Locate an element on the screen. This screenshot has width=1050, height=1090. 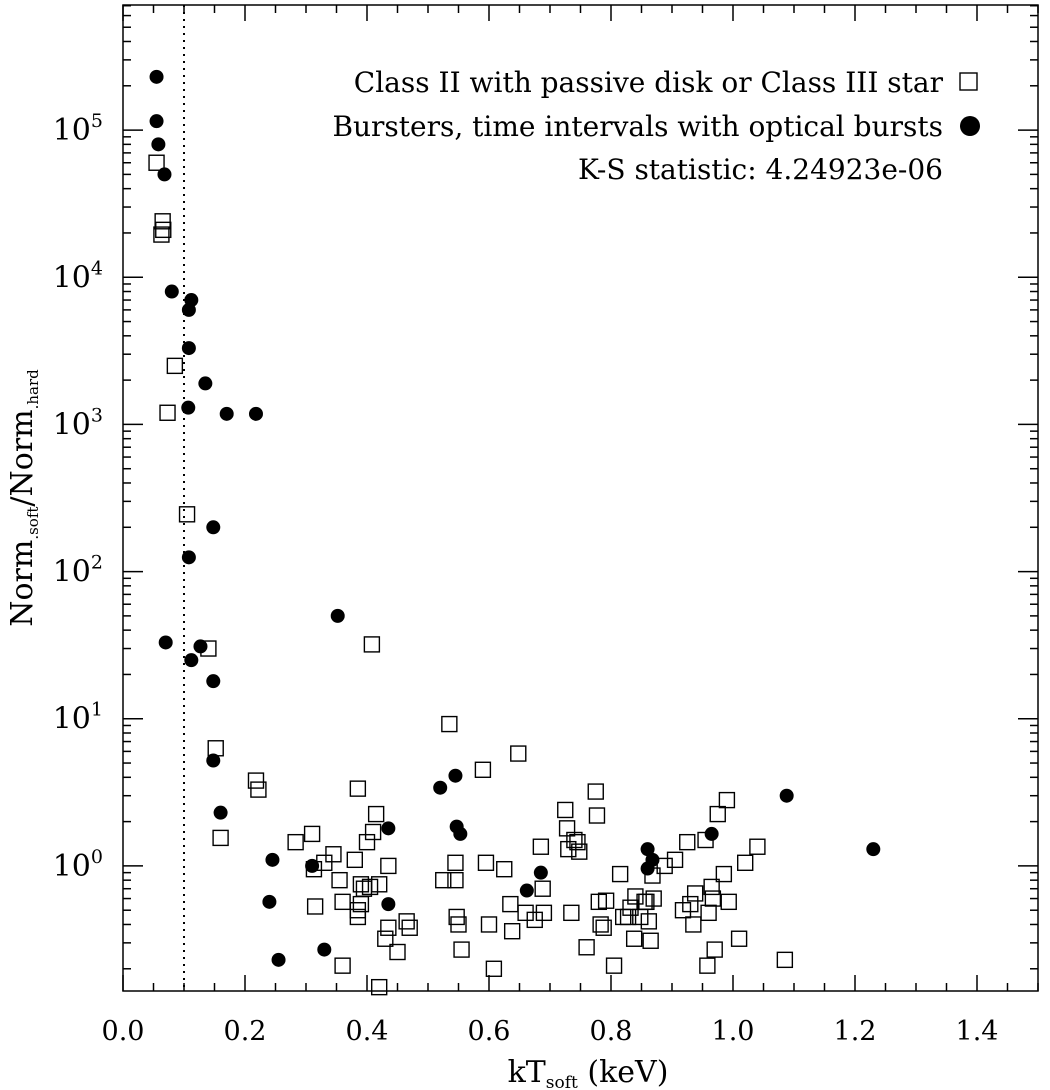
y-axis-label-a: Norm is located at coordinates (22, 583).